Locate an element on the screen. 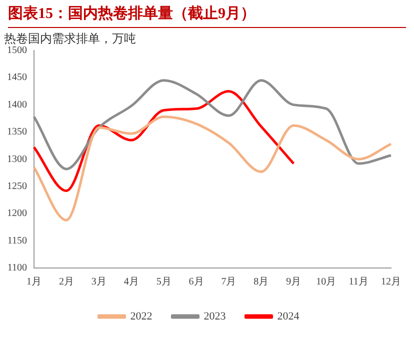  x-tick-label: 12月 is located at coordinates (391, 282).